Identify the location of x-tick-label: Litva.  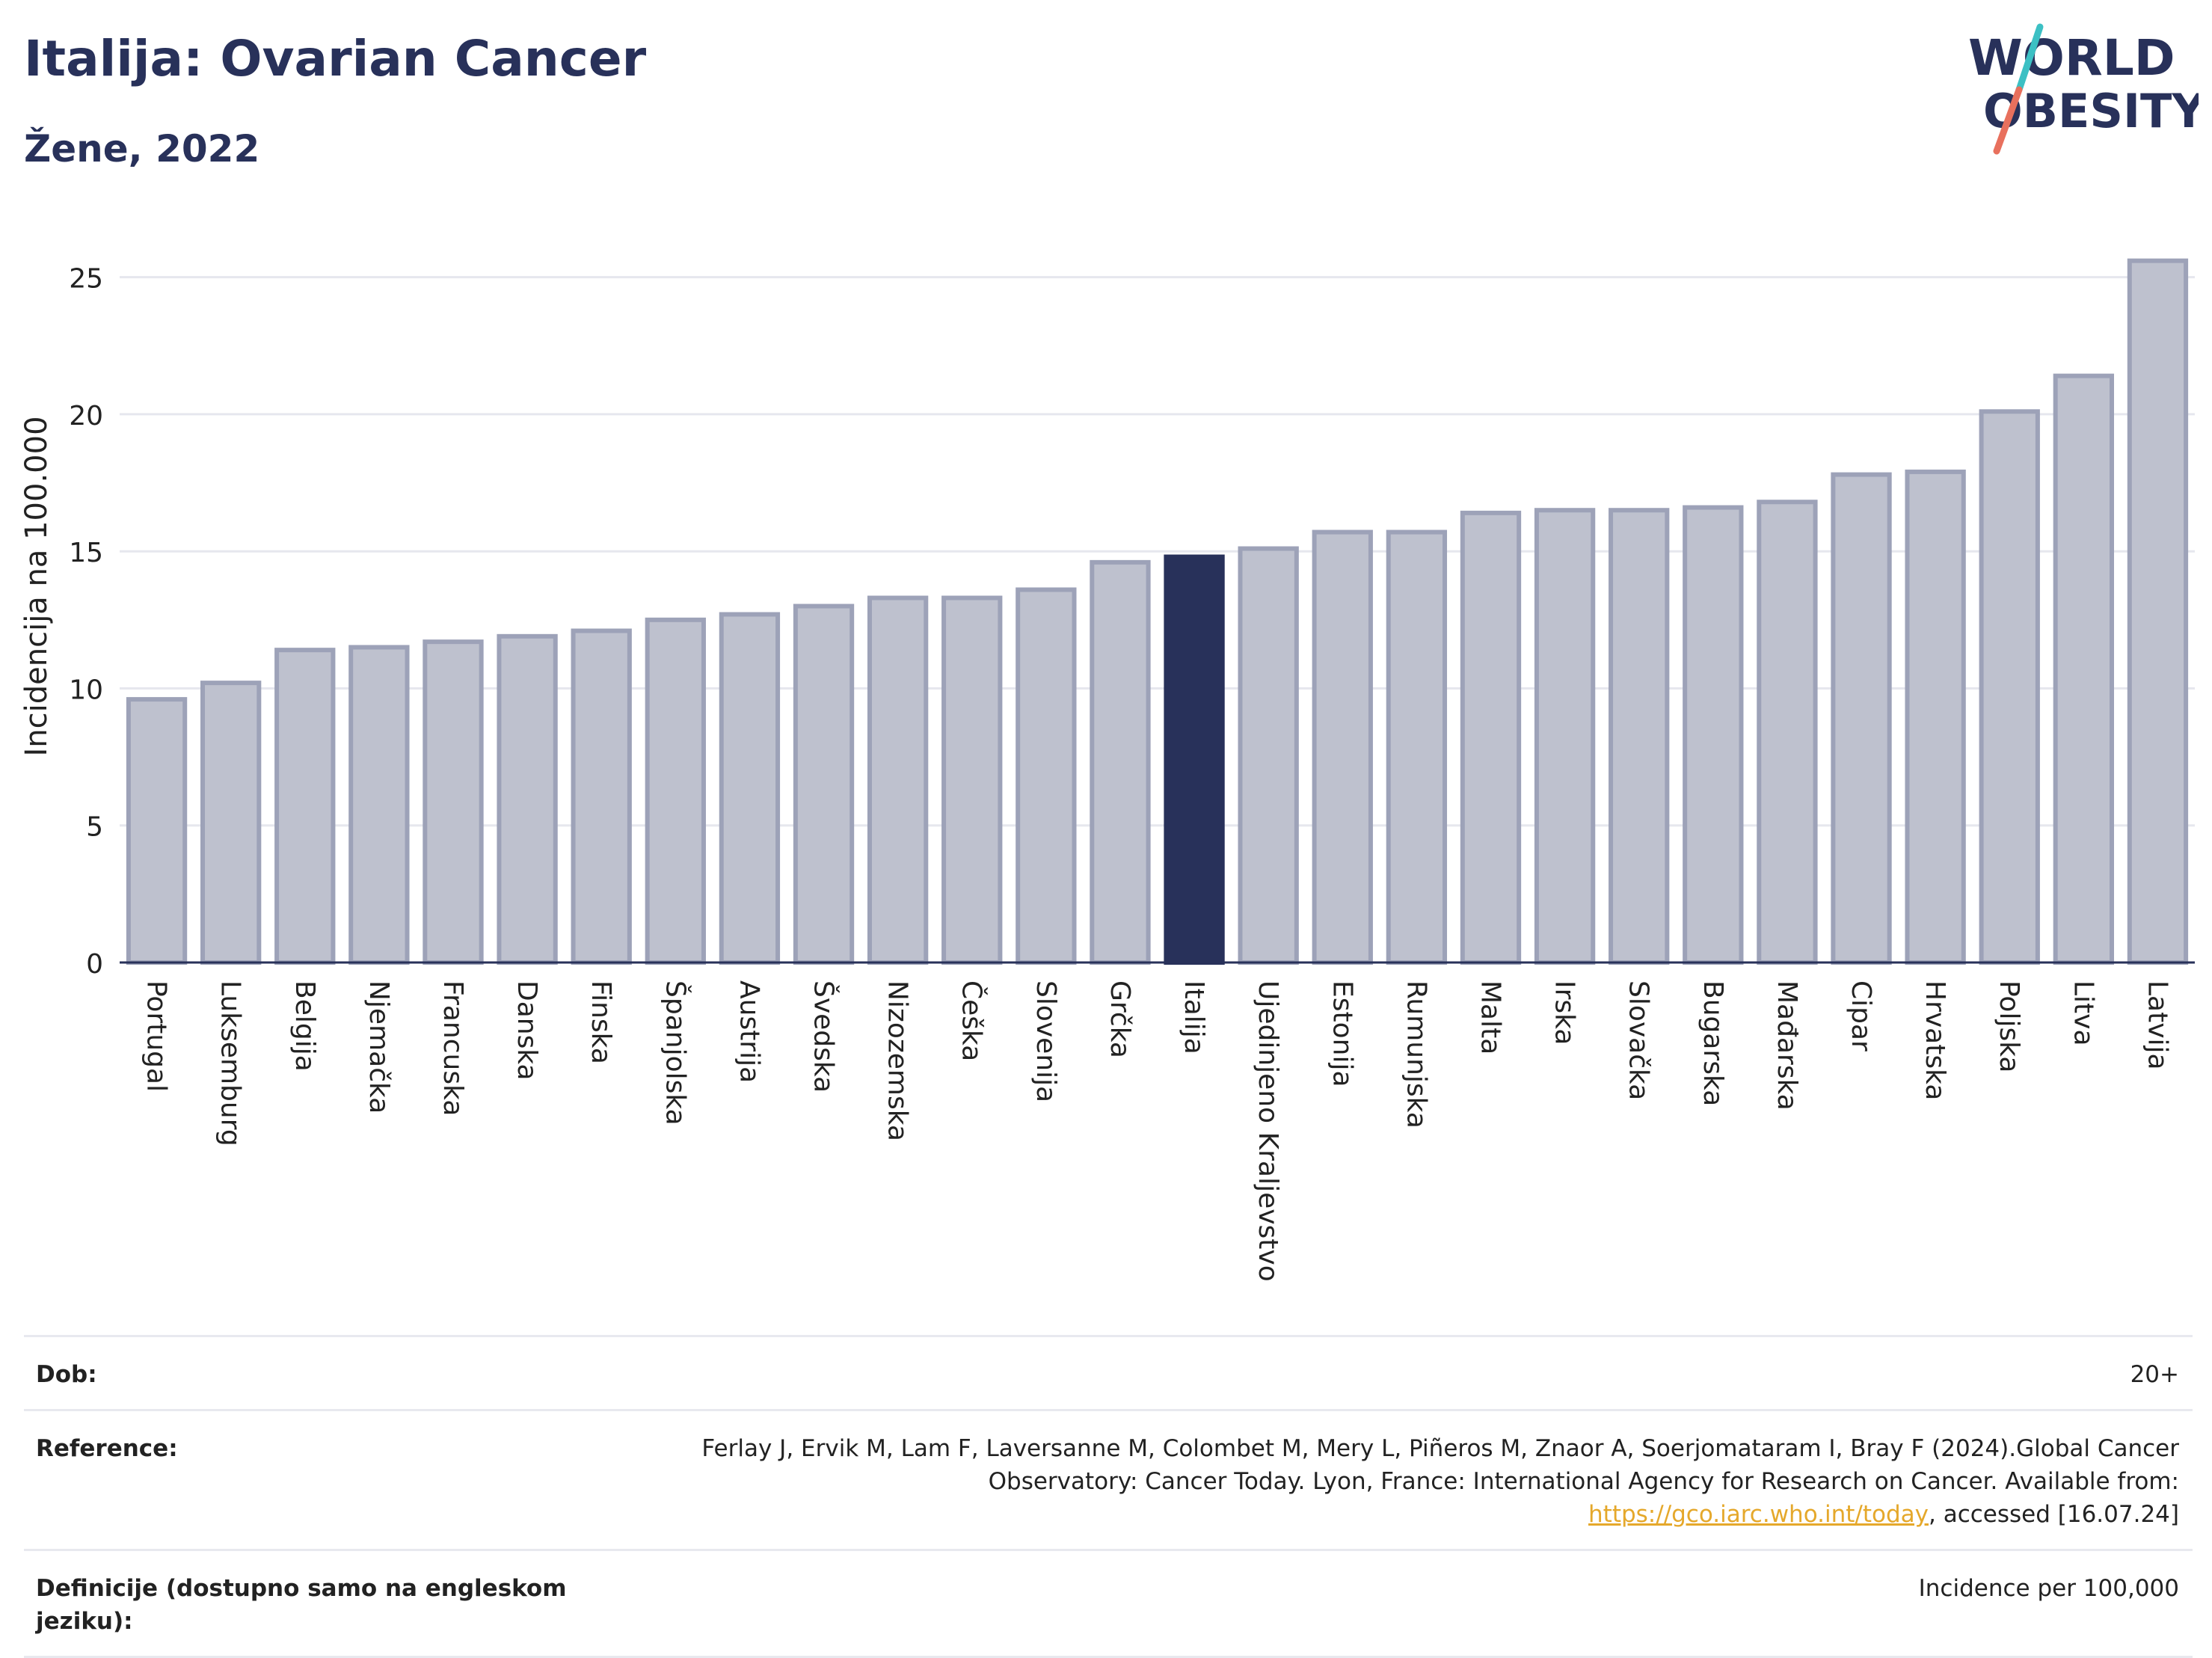
(2083, 1013).